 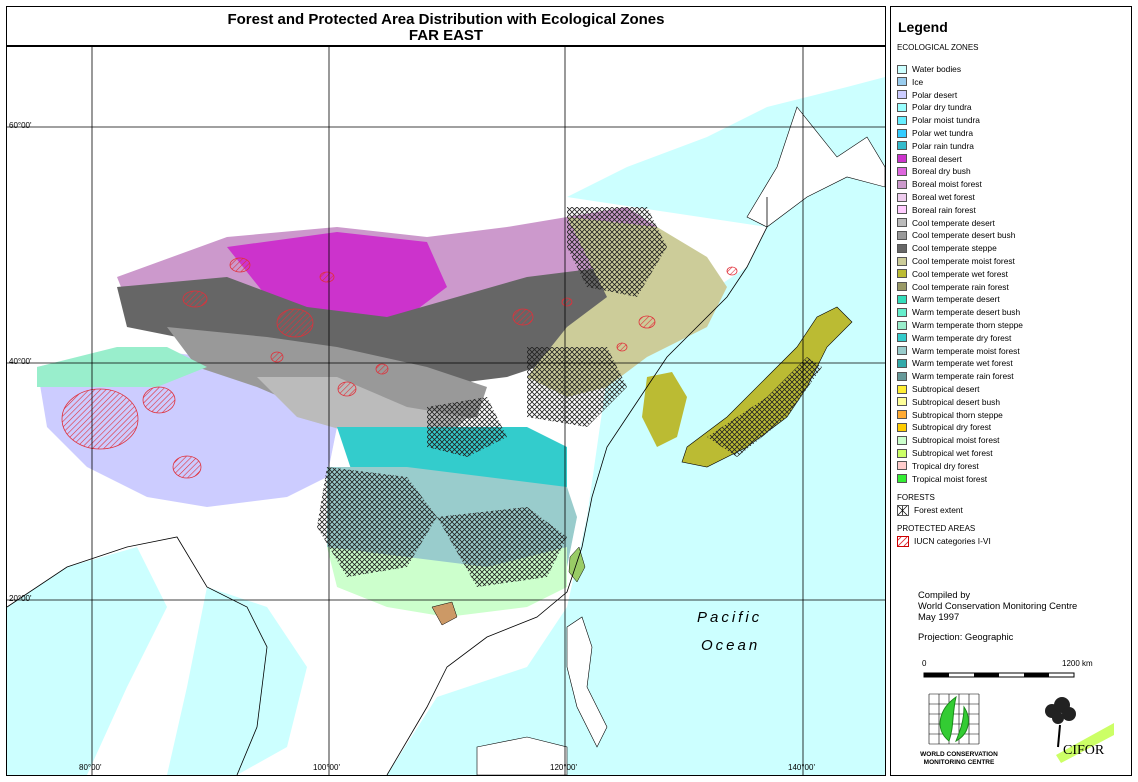 I want to click on legend-row-zone: Cool temperate desert bush, so click(x=956, y=235).